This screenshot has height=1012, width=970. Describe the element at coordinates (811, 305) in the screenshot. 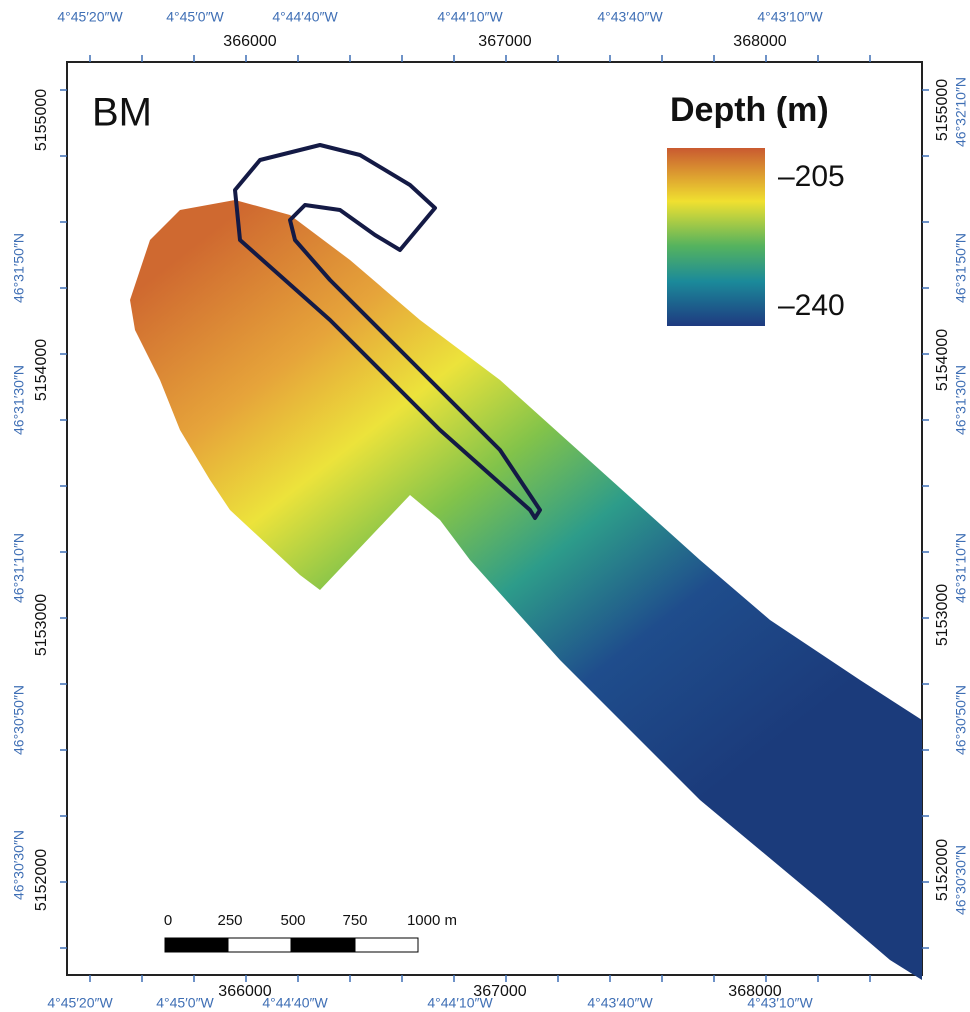

I see `legend-label: –240` at that location.